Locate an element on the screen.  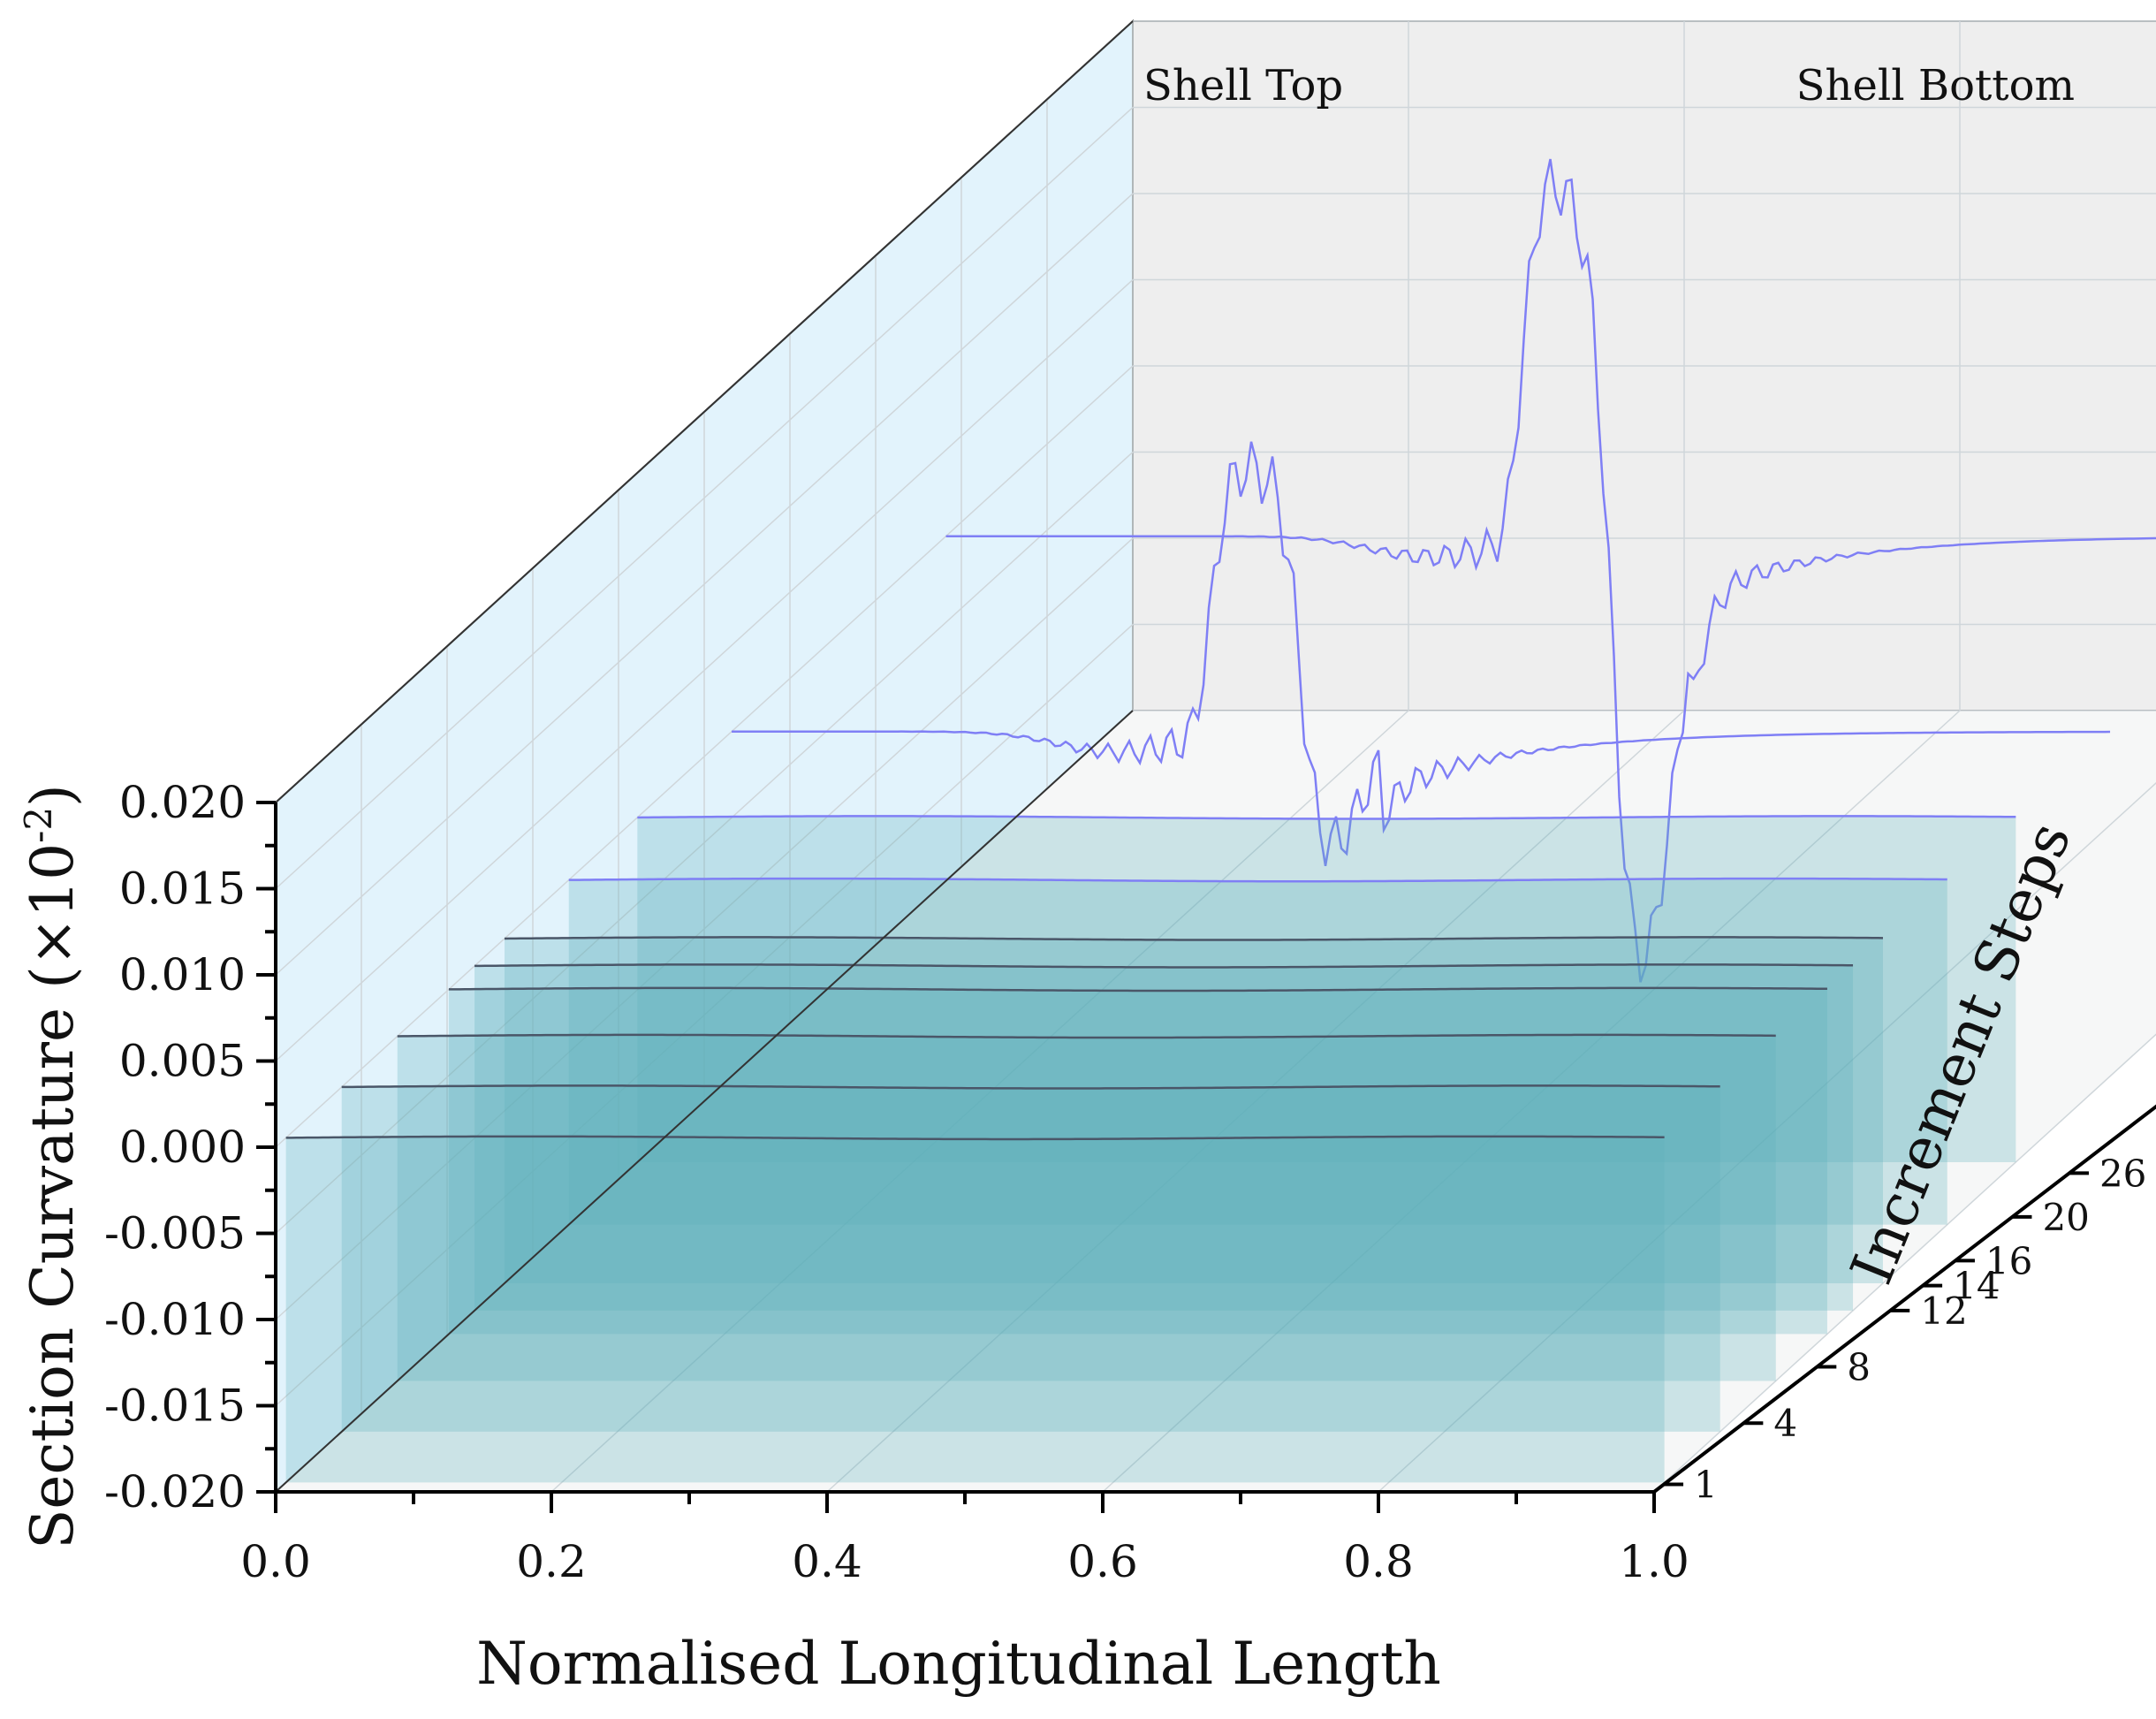
z-tick-label: 12 is located at coordinates (1943, 1311).